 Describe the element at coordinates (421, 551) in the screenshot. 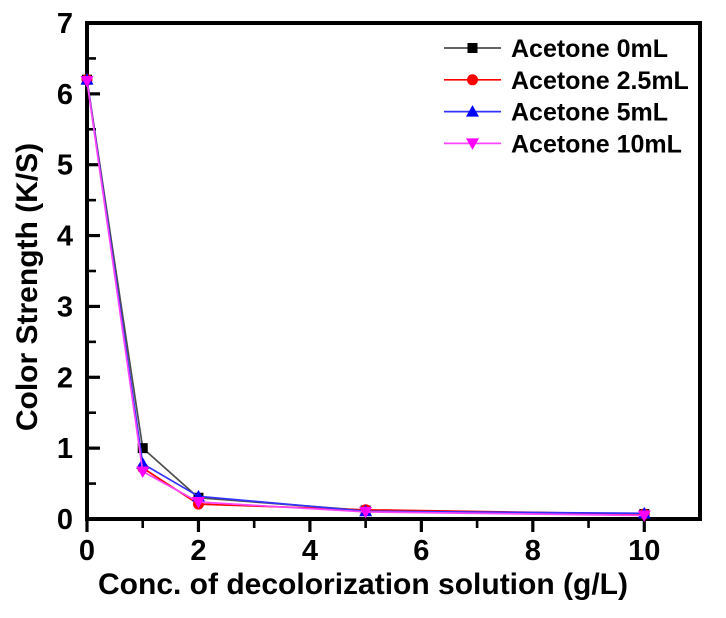

I see `x-tick-label: 6` at that location.